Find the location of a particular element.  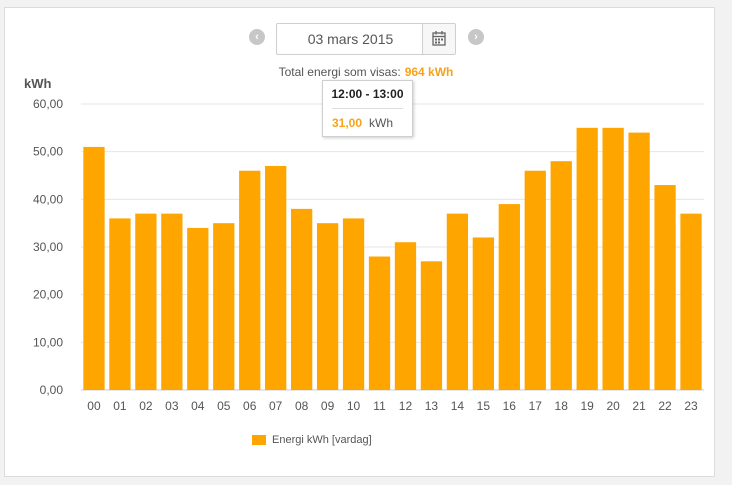

next-day-button: › is located at coordinates (476, 37).